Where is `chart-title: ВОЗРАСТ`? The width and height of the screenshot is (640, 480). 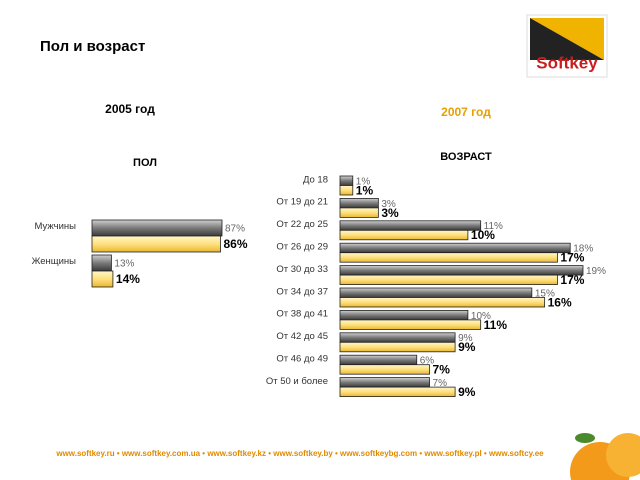
chart-title: ВОЗРАСТ is located at coordinates (466, 157).